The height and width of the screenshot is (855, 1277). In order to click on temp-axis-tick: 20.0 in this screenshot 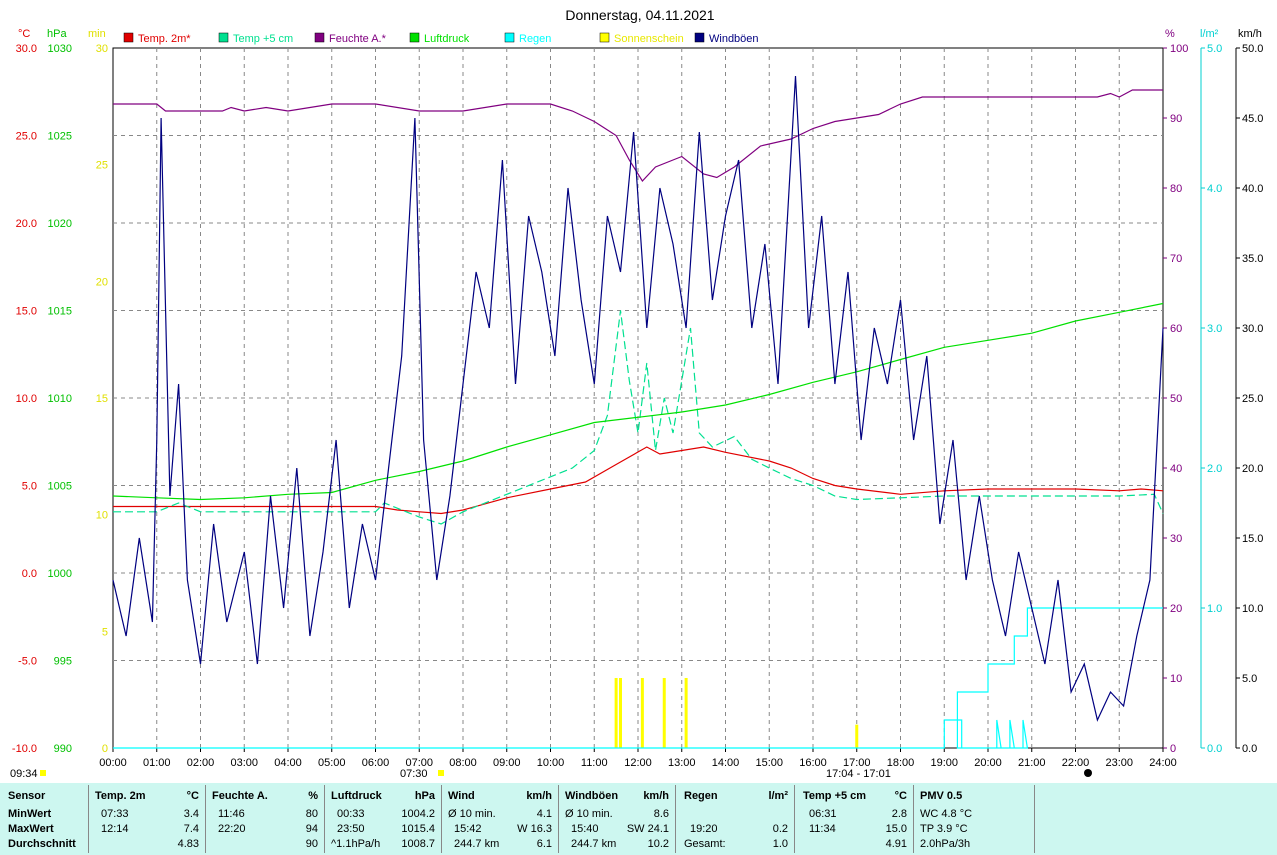, I will do `click(26, 224)`.